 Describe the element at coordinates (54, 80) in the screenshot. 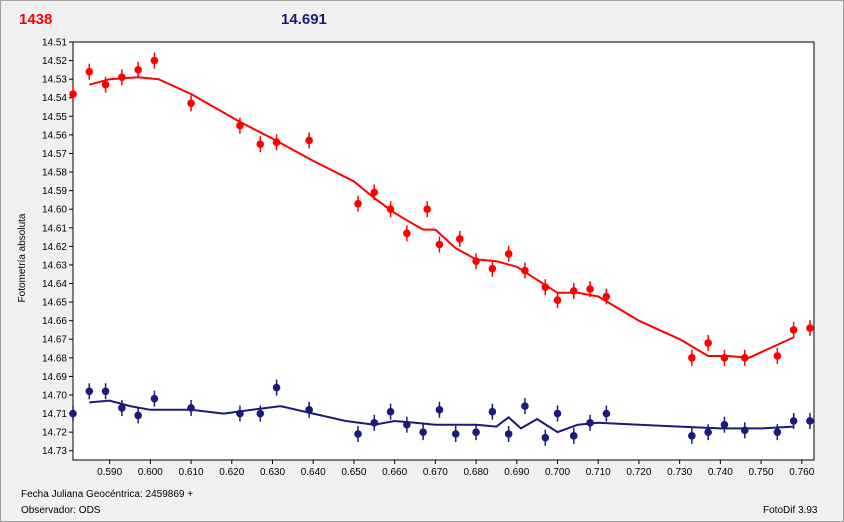

I see `y-tick-label: 14.53` at that location.